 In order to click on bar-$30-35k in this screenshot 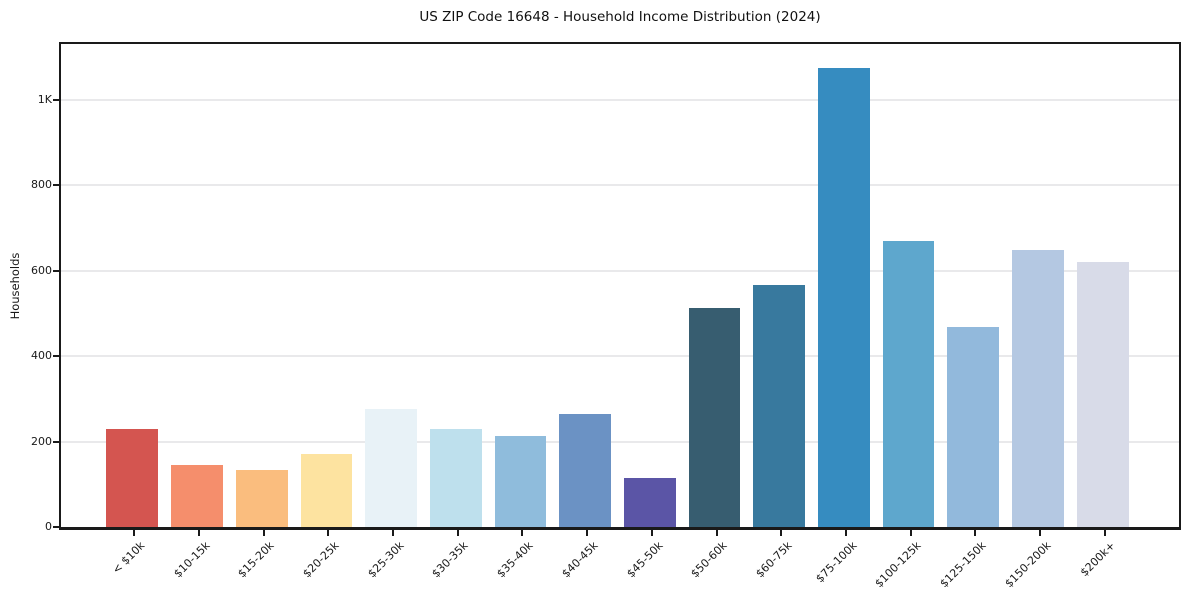, I will do `click(455, 477)`.